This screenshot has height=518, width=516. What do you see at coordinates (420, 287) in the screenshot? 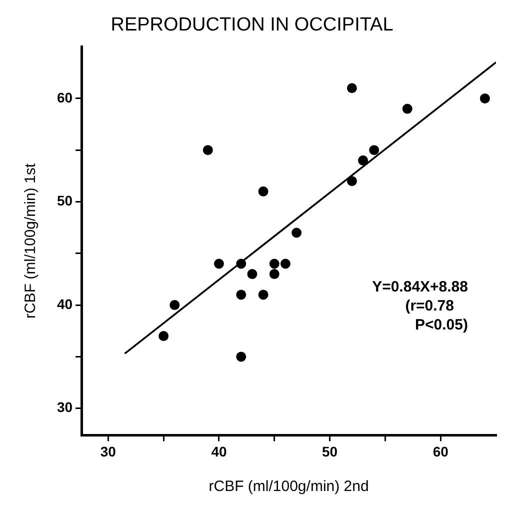
I see `annotation: Y=0.84X+8.88` at bounding box center [420, 287].